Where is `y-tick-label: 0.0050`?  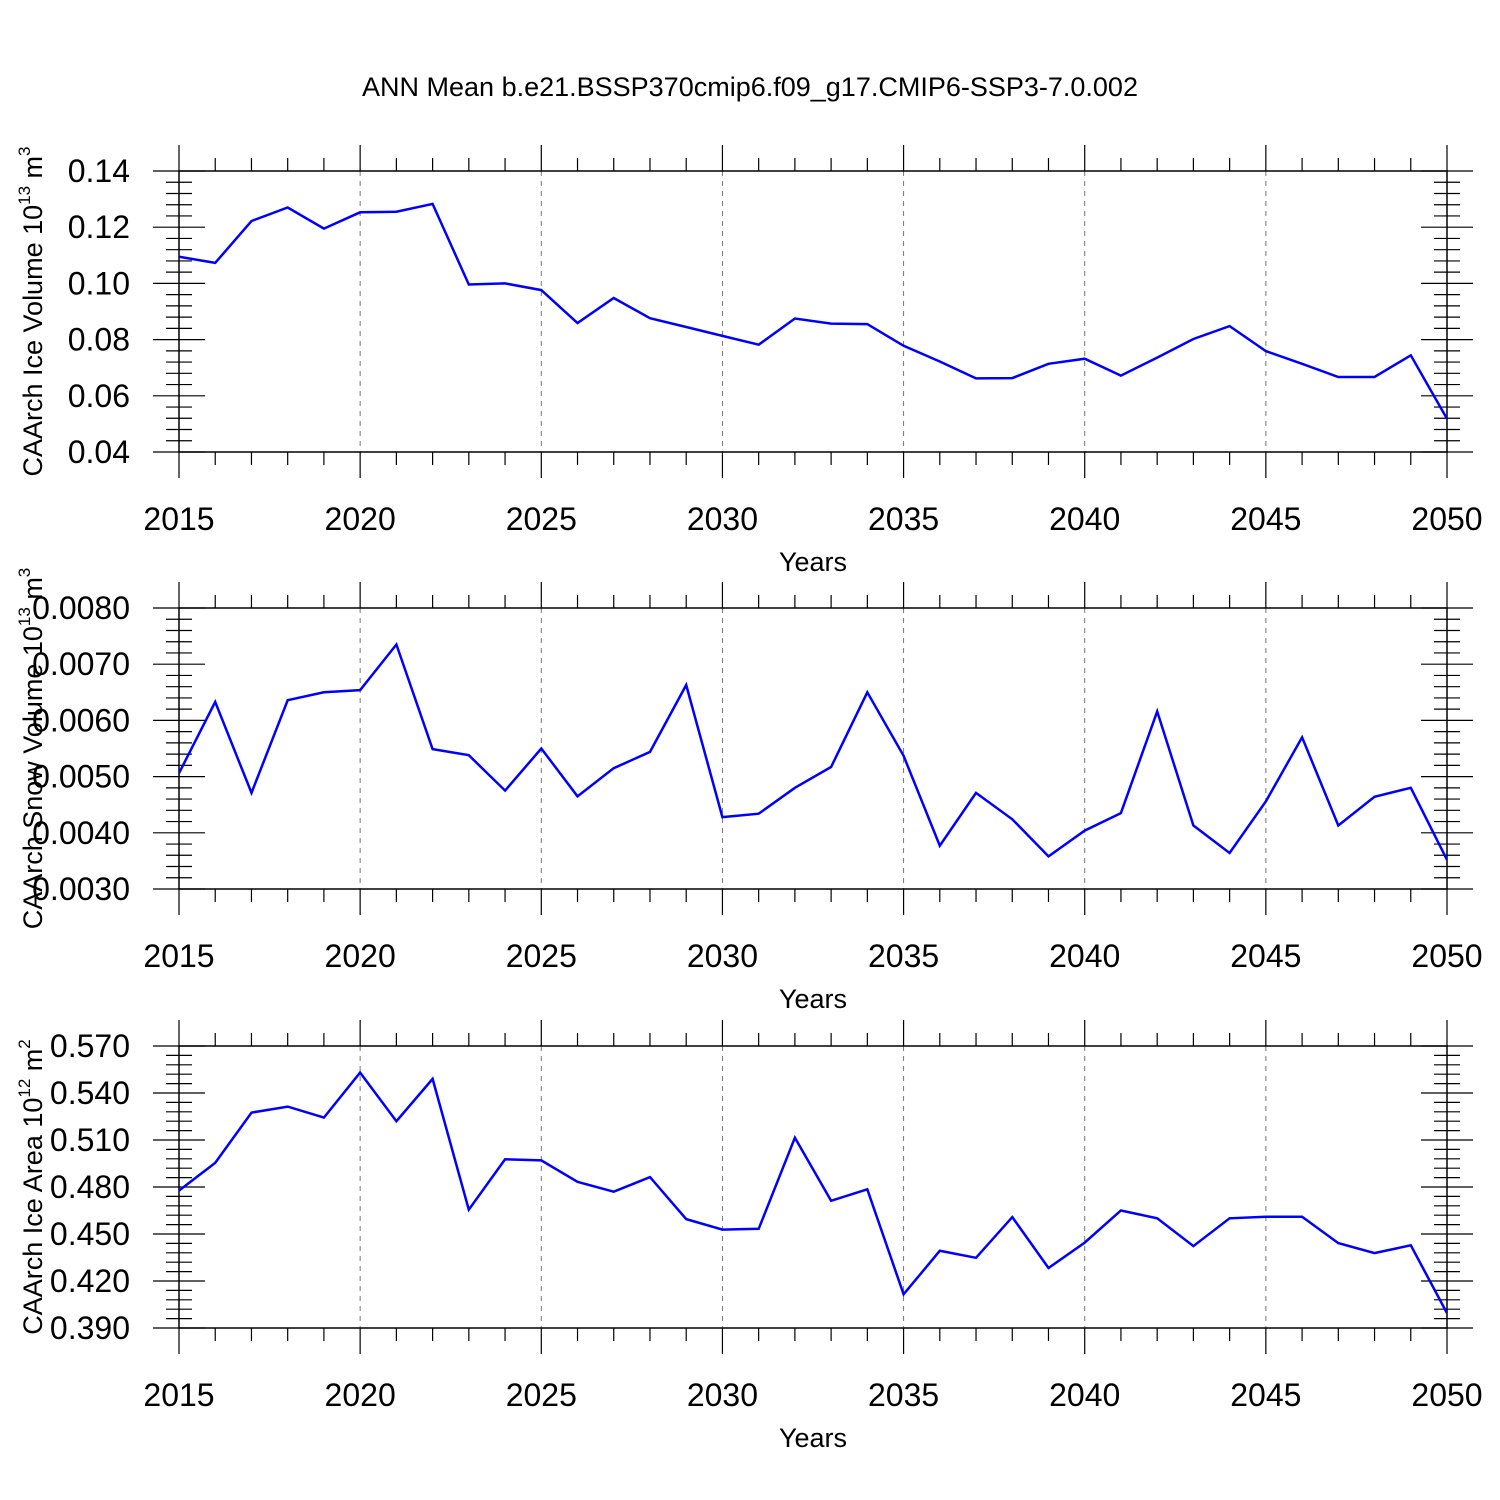 y-tick-label: 0.0050 is located at coordinates (81, 777).